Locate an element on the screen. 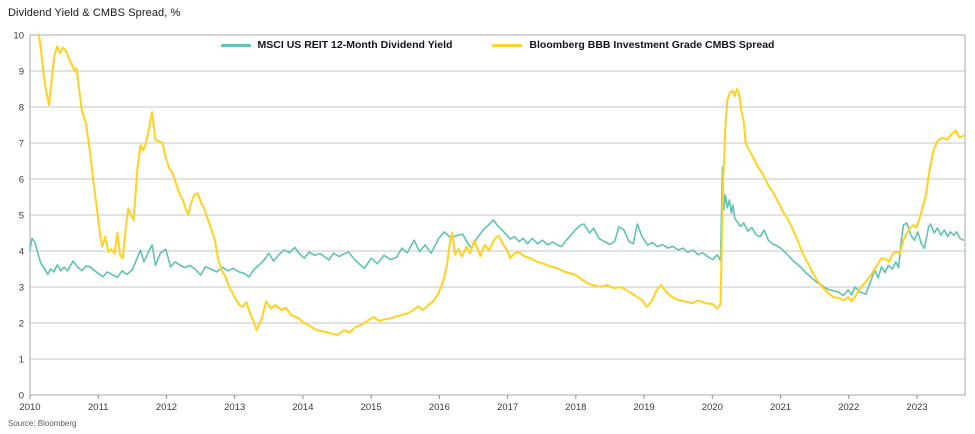 The width and height of the screenshot is (975, 434). x-tick-label: 2016 is located at coordinates (439, 407).